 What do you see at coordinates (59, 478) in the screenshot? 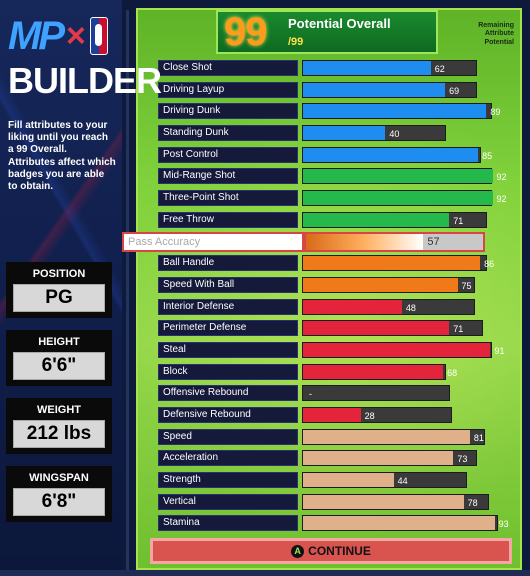
I see `wingspan-label: WINGSPAN` at bounding box center [59, 478].